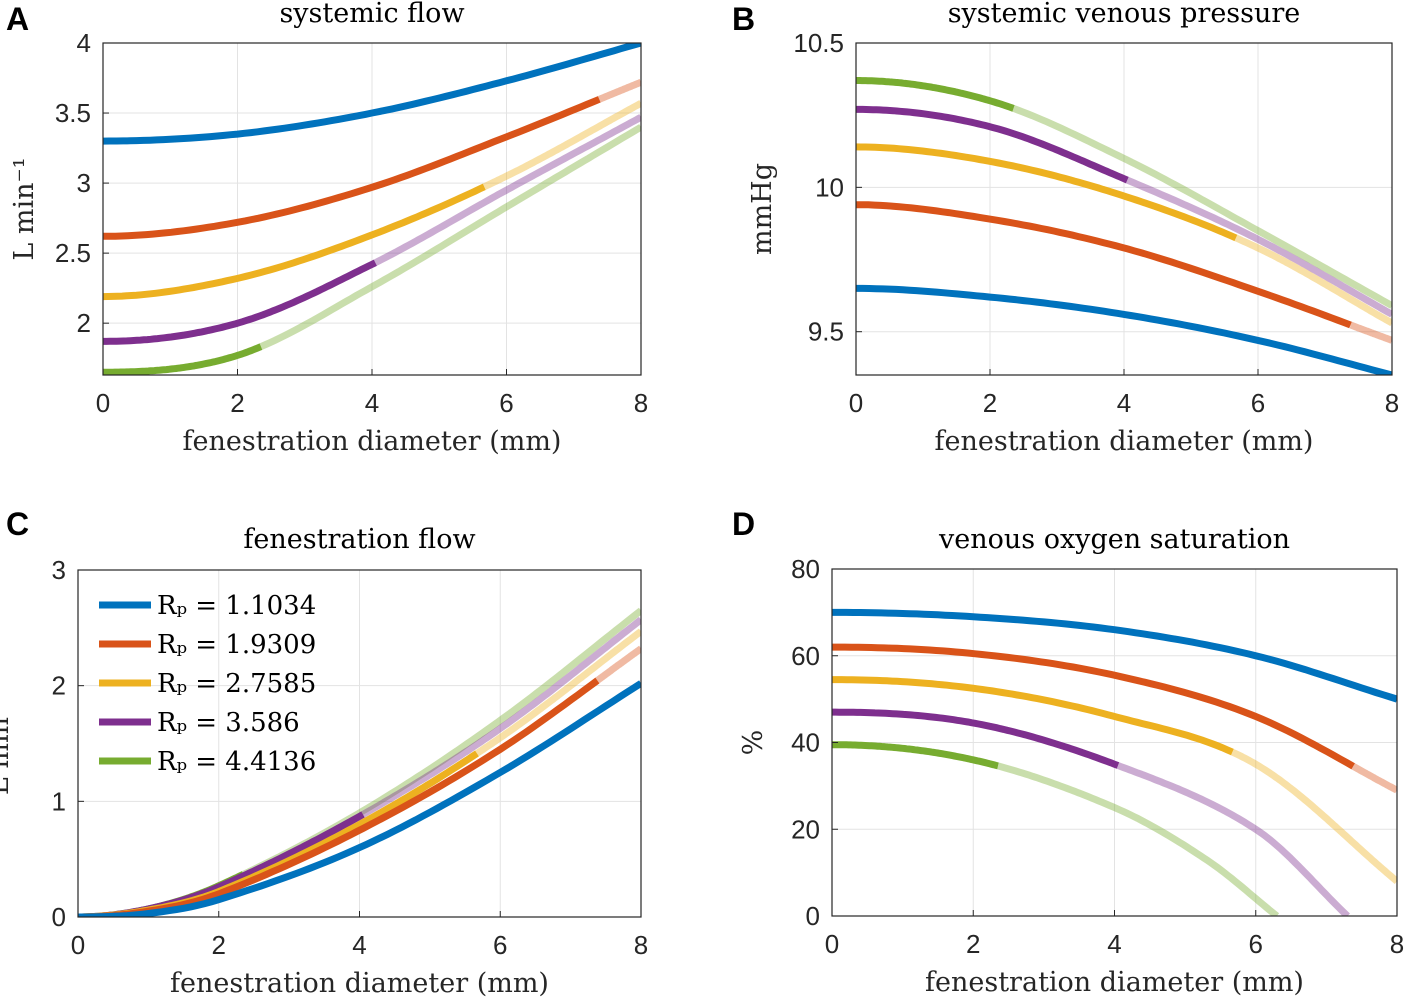 The width and height of the screenshot is (1404, 1006). What do you see at coordinates (805, 569) in the screenshot?
I see `y-tick-label: 80` at bounding box center [805, 569].